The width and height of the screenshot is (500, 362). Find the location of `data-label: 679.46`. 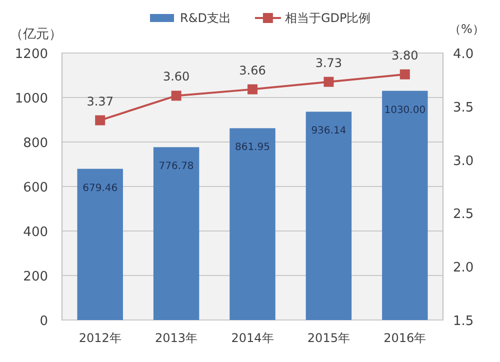

data-label: 679.46 is located at coordinates (100, 188).